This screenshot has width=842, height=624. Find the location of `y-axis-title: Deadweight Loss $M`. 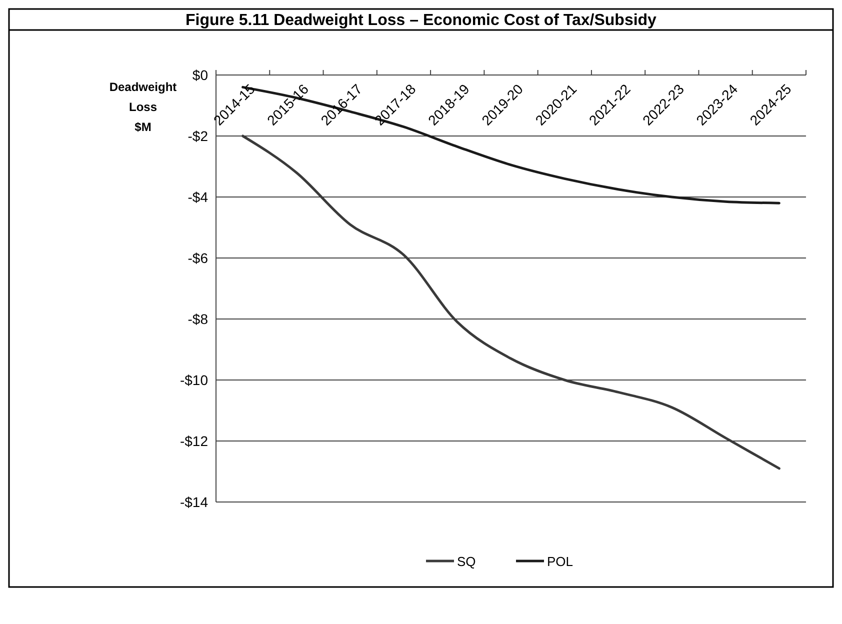

y-axis-title: Deadweight Loss $M is located at coordinates (143, 107).